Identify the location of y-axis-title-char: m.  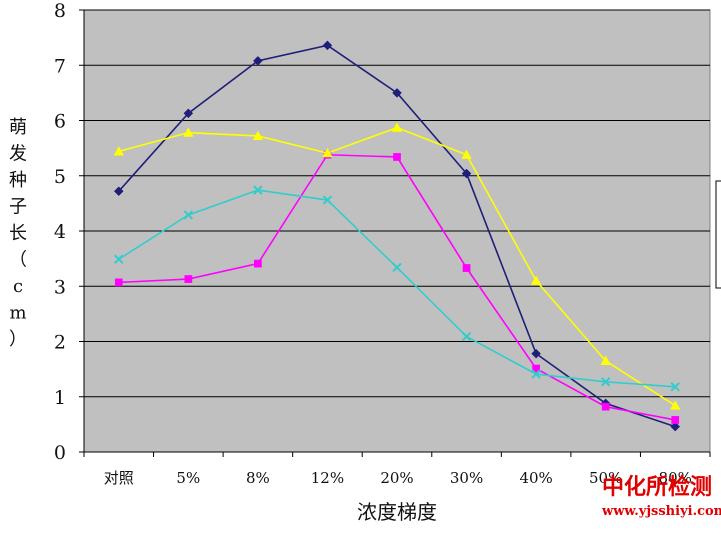
(17, 313).